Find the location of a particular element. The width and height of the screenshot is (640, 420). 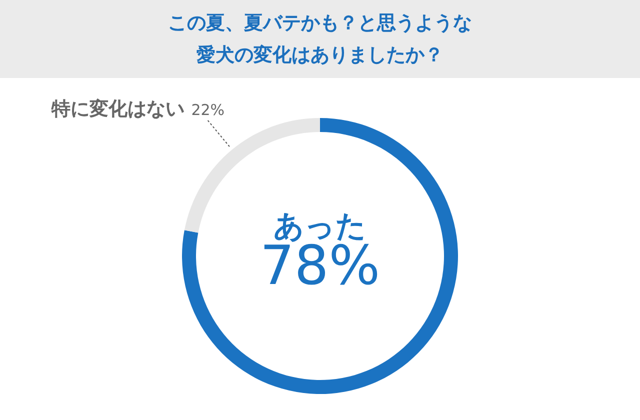

slice-label: 特に変化はない 22% is located at coordinates (138, 109).